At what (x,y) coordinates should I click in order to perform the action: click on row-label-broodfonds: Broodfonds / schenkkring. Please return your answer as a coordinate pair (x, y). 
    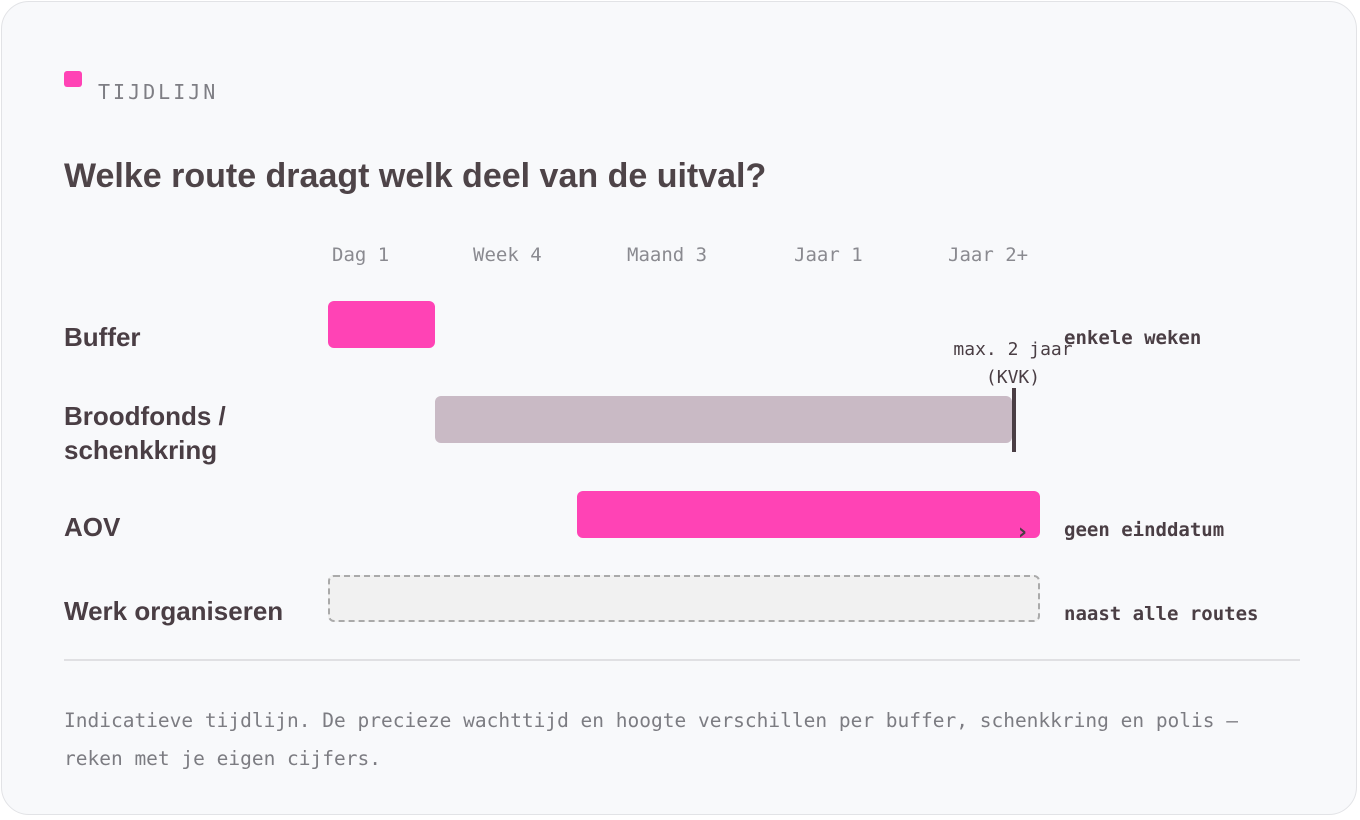
    Looking at the image, I should click on (145, 433).